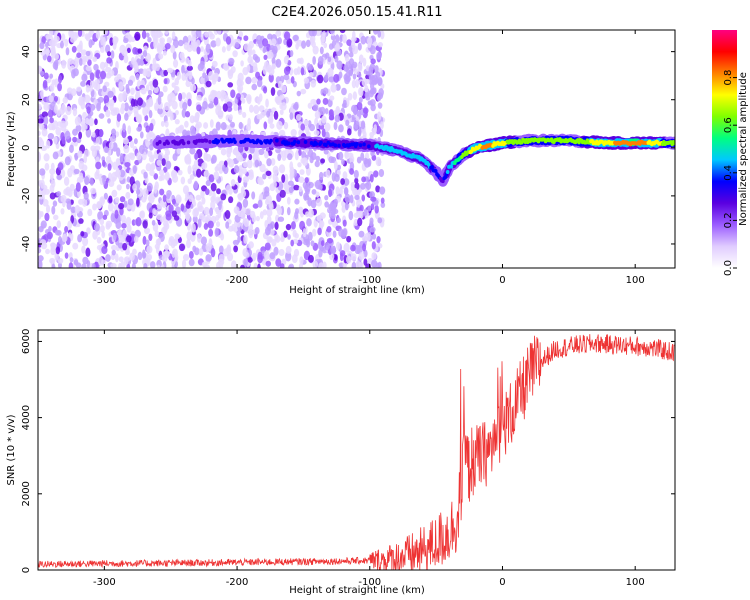 The image size is (750, 600). I want to click on snr-x-axis-label: Height of straight line (km), so click(357, 590).